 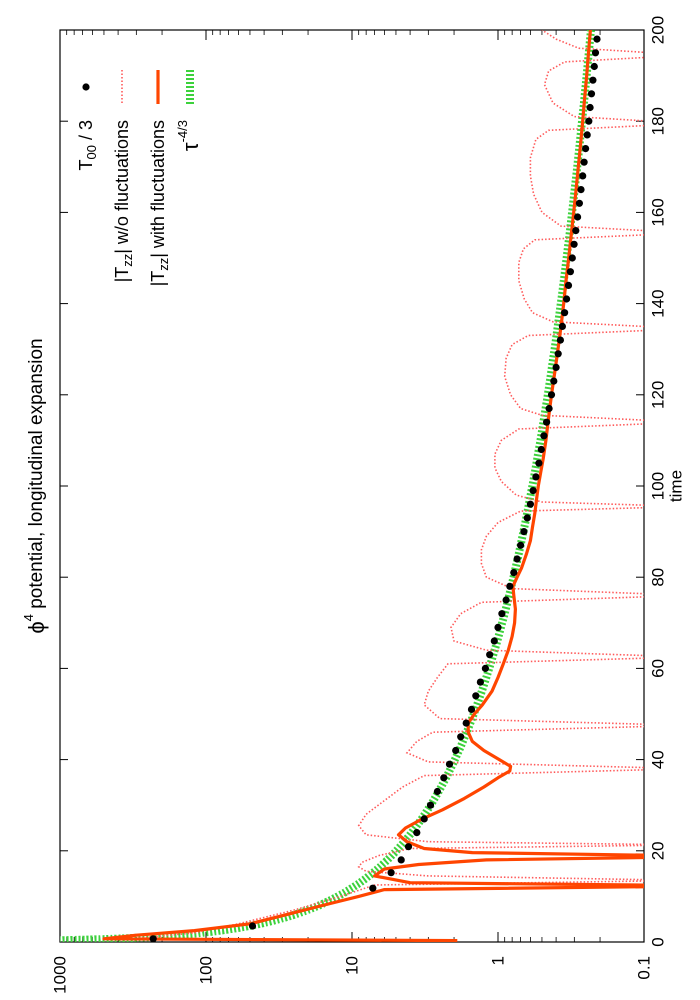 What do you see at coordinates (86, 164) in the screenshot?
I see `legend-label-main: T` at bounding box center [86, 164].